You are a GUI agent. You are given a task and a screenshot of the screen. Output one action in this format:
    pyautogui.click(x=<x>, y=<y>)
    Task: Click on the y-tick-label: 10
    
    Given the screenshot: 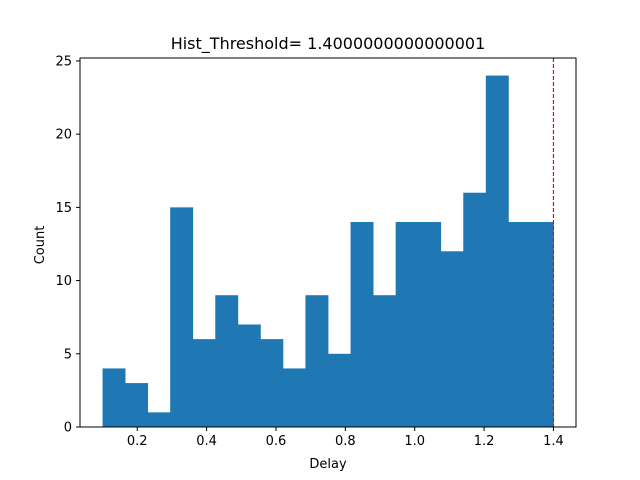 What is the action you would take?
    pyautogui.click(x=63, y=281)
    